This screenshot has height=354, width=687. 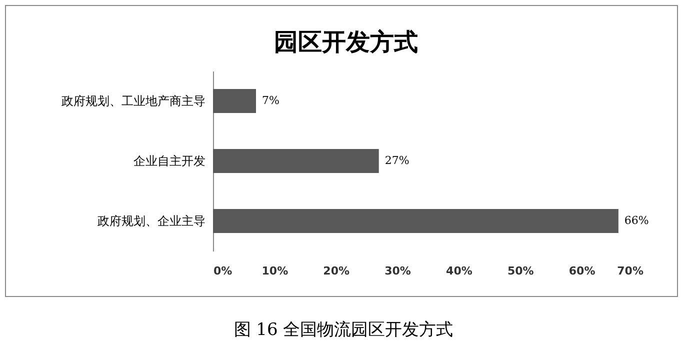 What do you see at coordinates (343, 330) in the screenshot?
I see `caption: 图 16 全国物流园区开发方式` at bounding box center [343, 330].